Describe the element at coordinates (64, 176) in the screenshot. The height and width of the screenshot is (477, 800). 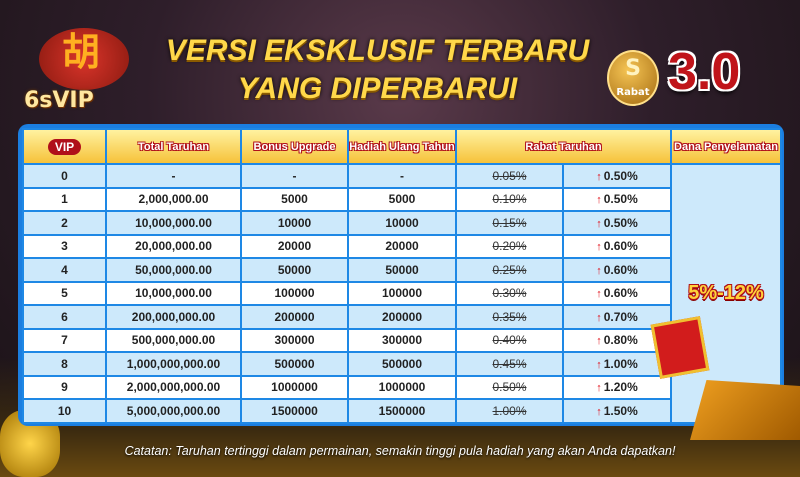
I see `cell-vip: 0` at that location.